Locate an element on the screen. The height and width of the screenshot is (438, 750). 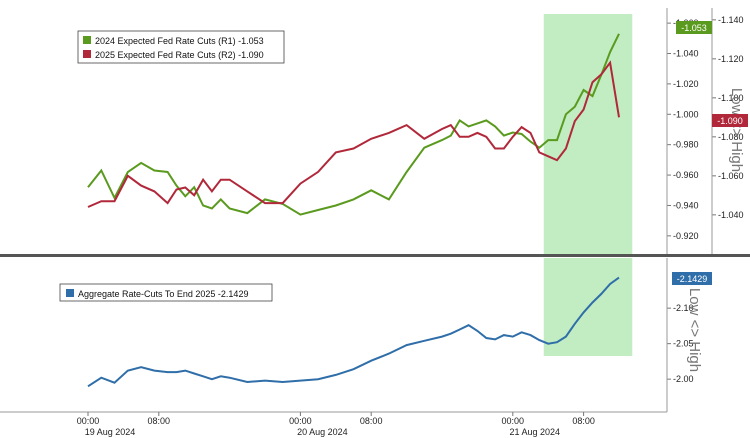
right-axis-title-bottom: Low <> High is located at coordinates (694, 330).